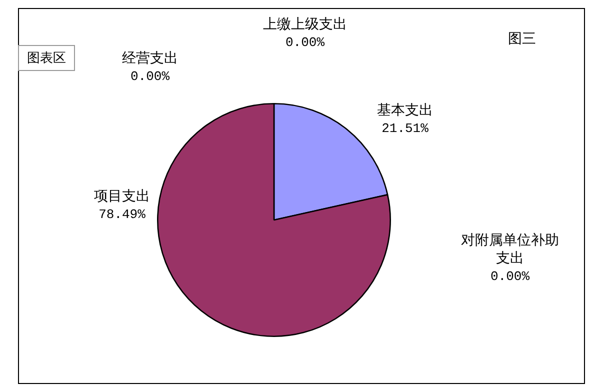 This screenshot has height=389, width=602. I want to click on category-label: 经营支出, so click(150, 58).